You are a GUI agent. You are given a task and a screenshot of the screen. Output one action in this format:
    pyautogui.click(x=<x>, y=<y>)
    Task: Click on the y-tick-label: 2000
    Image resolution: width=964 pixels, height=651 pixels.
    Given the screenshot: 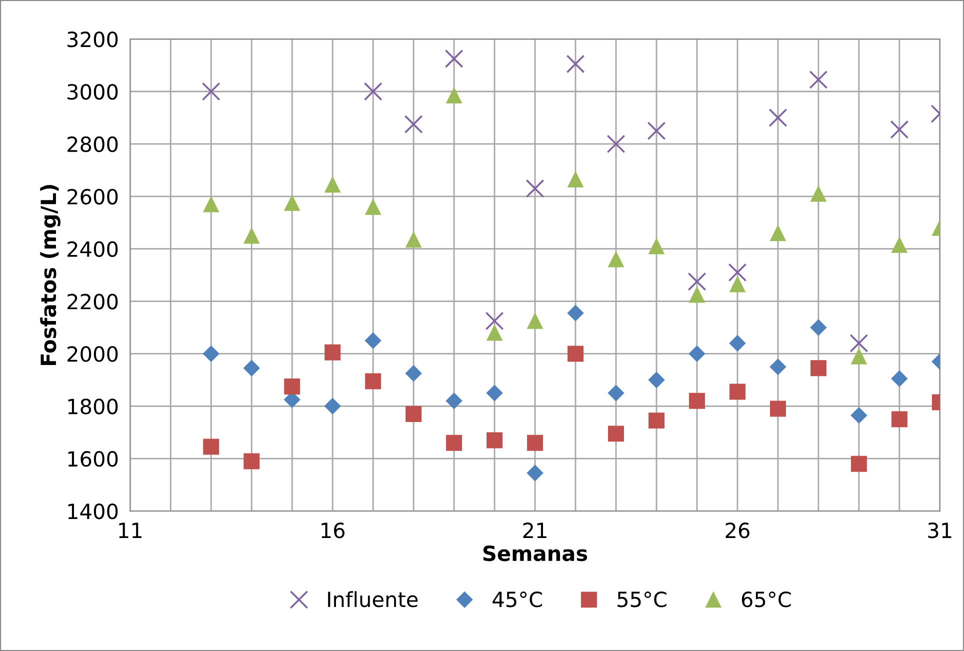 What is the action you would take?
    pyautogui.click(x=93, y=354)
    